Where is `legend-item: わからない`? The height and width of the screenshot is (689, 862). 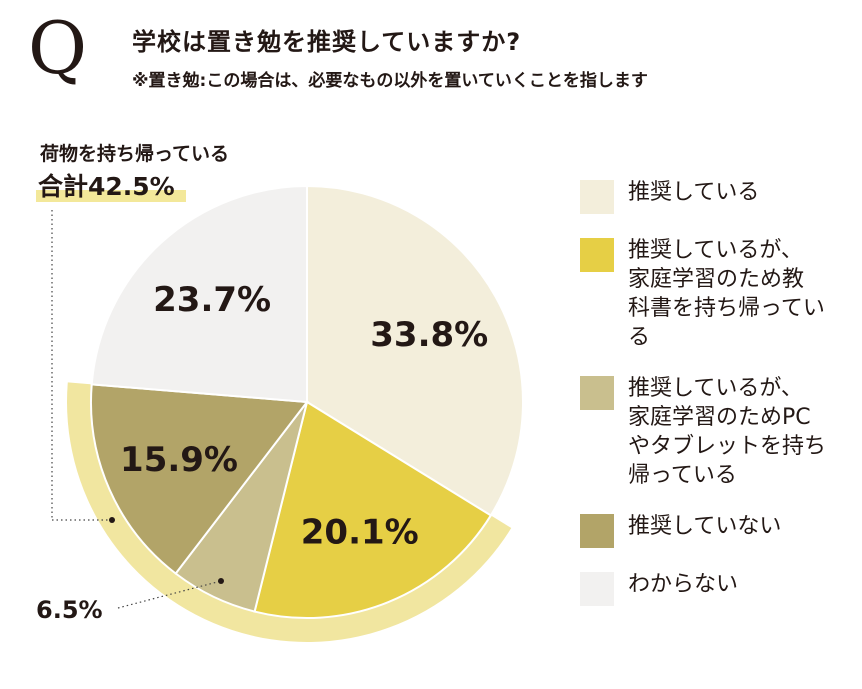
legend-item: わからない is located at coordinates (715, 588).